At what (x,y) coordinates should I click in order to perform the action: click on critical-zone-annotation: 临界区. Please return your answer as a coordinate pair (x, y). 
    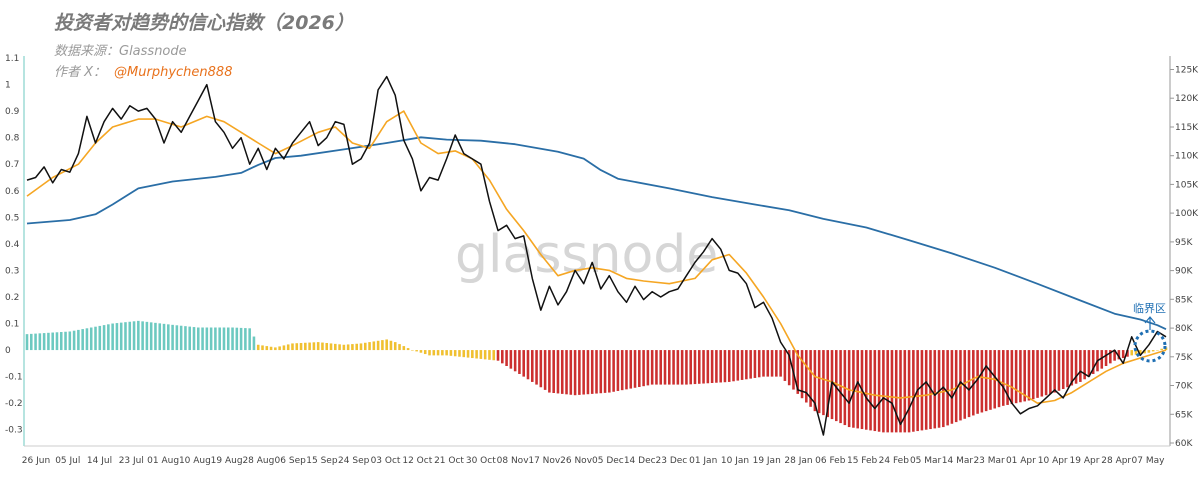
    Looking at the image, I should click on (1150, 332).